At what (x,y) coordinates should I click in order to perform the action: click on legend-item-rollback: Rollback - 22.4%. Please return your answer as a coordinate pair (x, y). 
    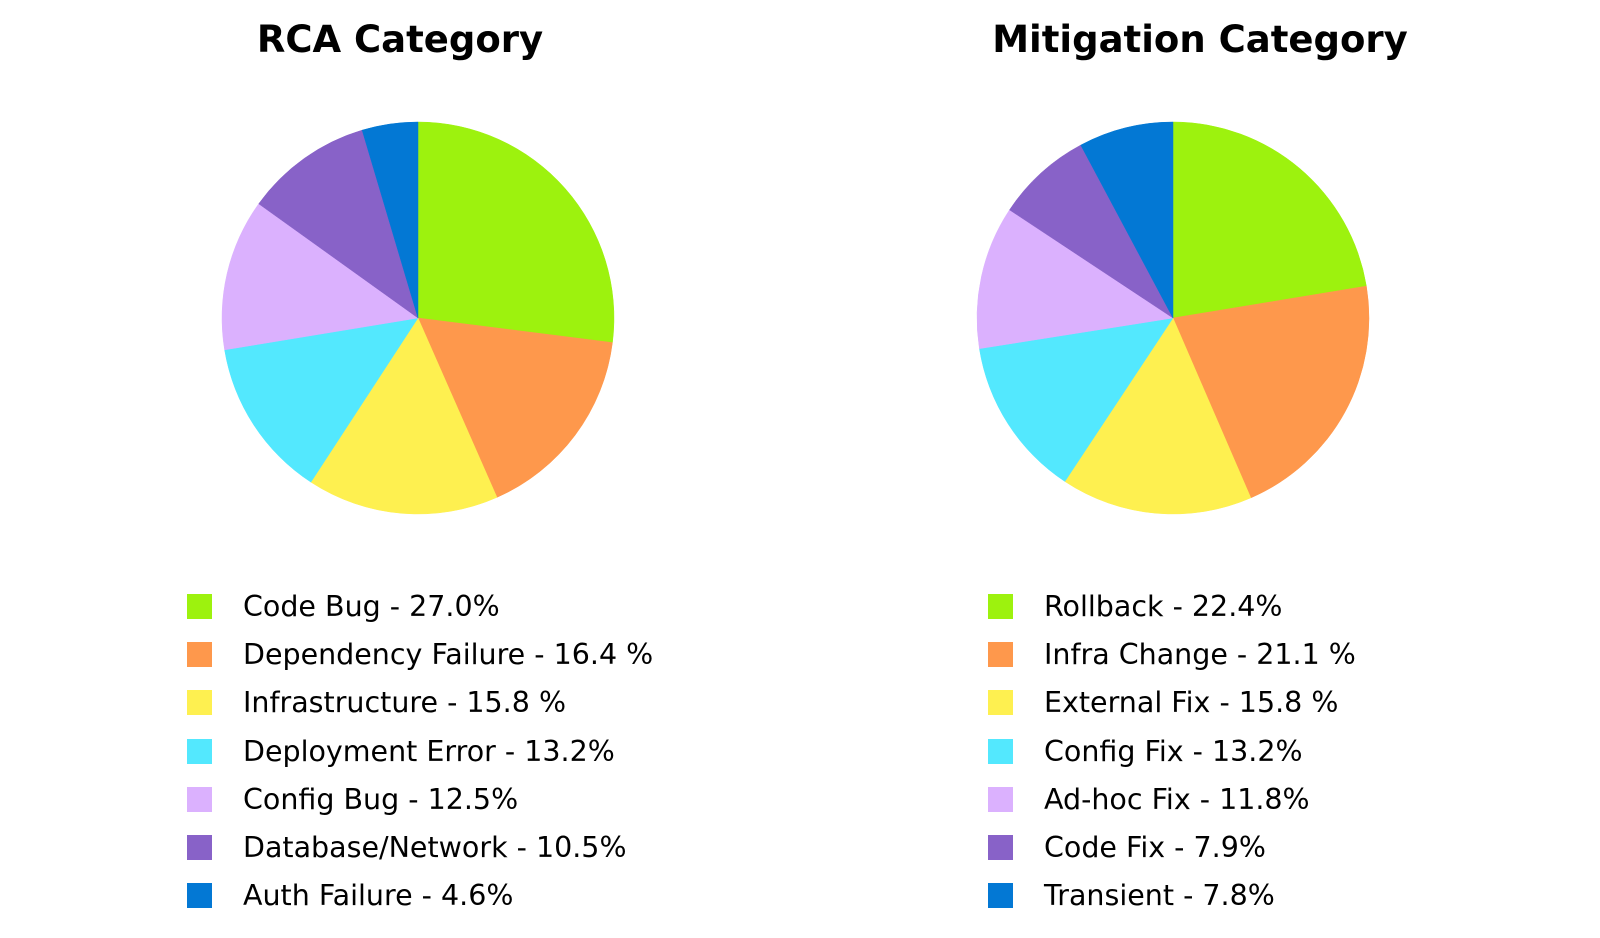
    Looking at the image, I should click on (1172, 606).